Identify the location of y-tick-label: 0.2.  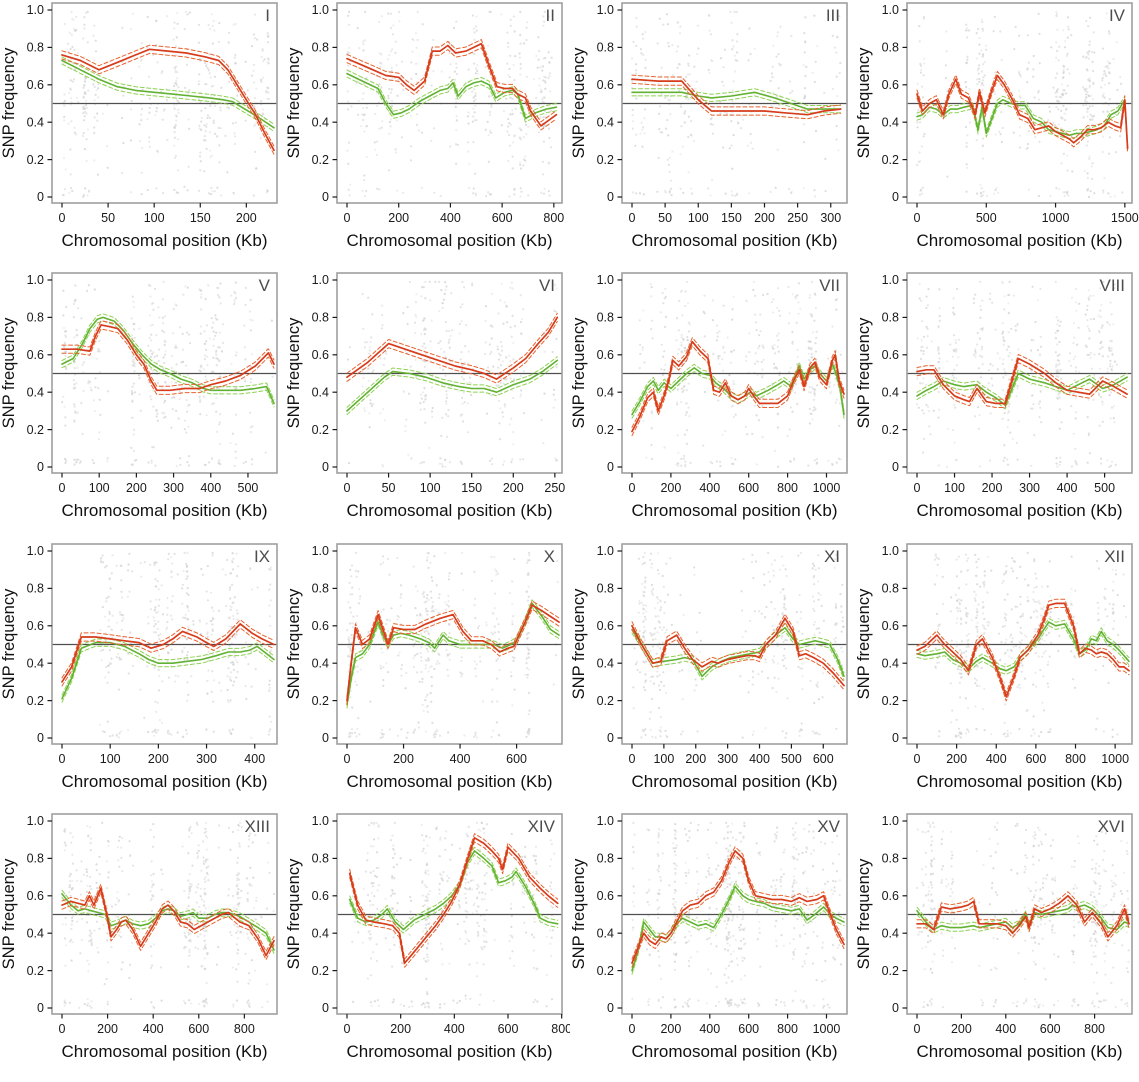
(320, 160).